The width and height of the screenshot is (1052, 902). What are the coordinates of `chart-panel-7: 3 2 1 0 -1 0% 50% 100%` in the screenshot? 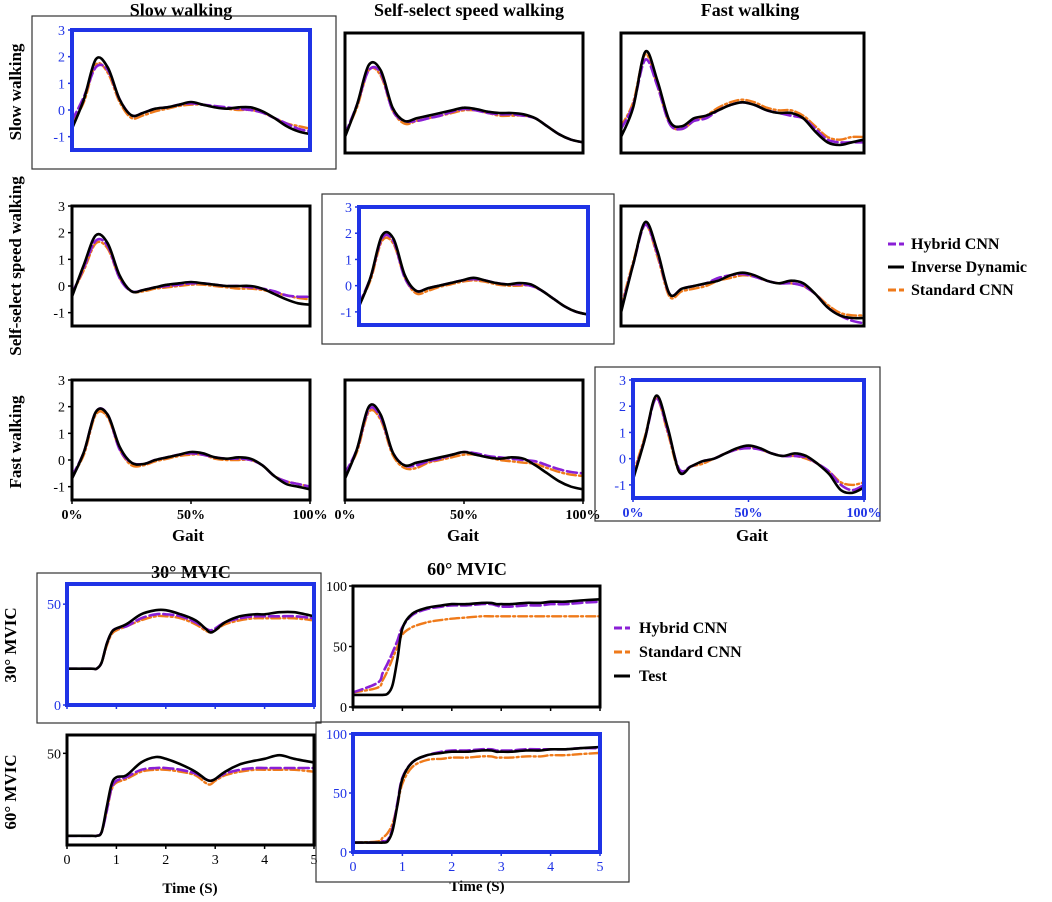 It's located at (190, 448).